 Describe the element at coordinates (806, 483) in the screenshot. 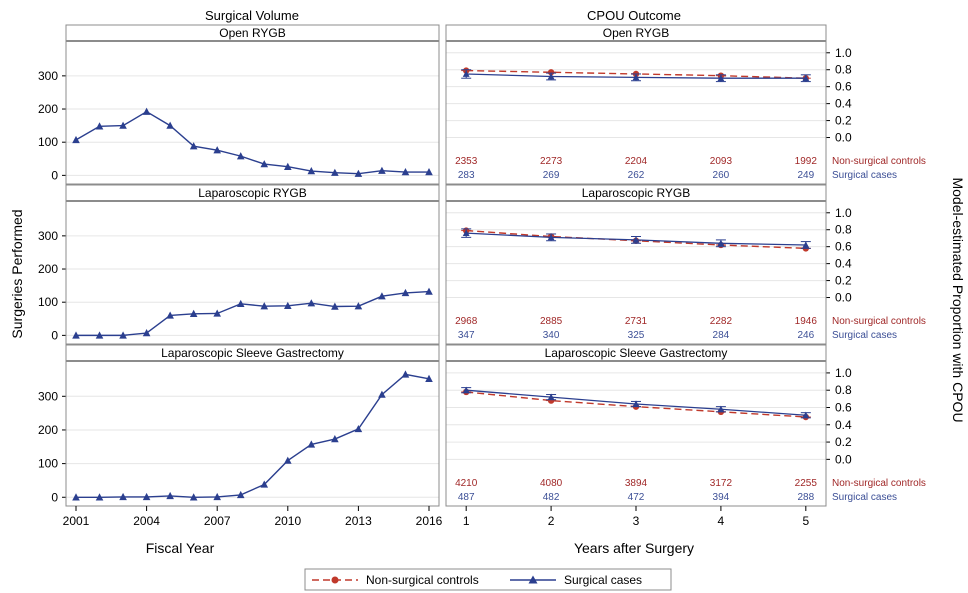

I see `count-controls: 2255` at that location.